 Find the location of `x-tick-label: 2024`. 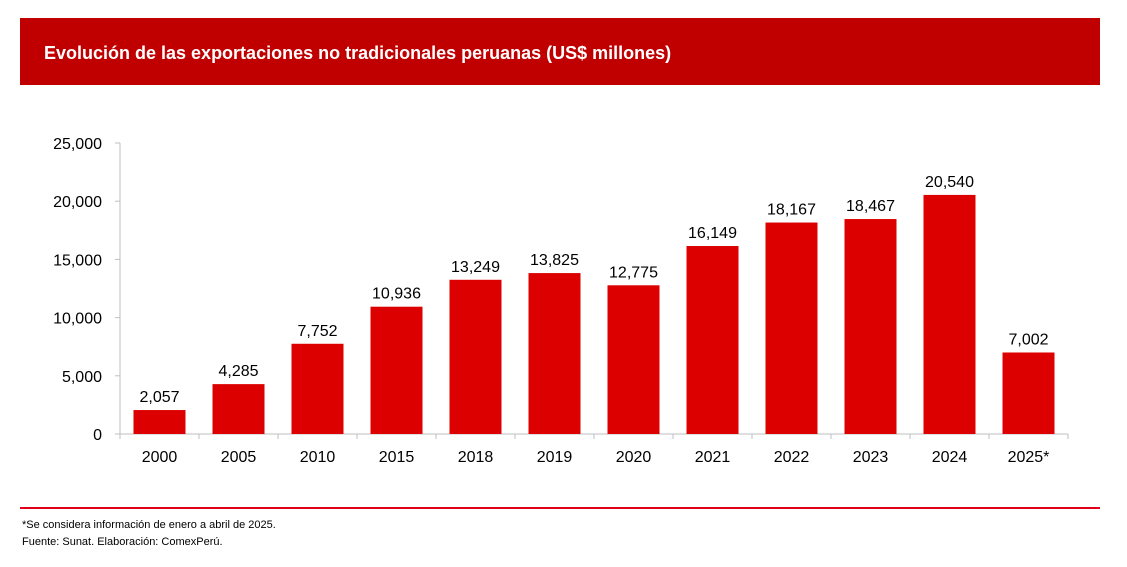

x-tick-label: 2024 is located at coordinates (950, 457).